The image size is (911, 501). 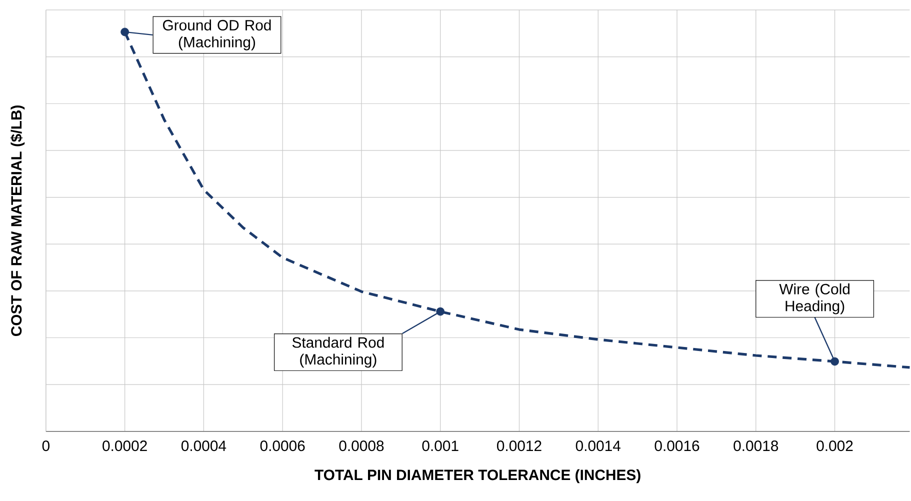 What do you see at coordinates (361, 445) in the screenshot?
I see `x-tick-label: 0.0008` at bounding box center [361, 445].